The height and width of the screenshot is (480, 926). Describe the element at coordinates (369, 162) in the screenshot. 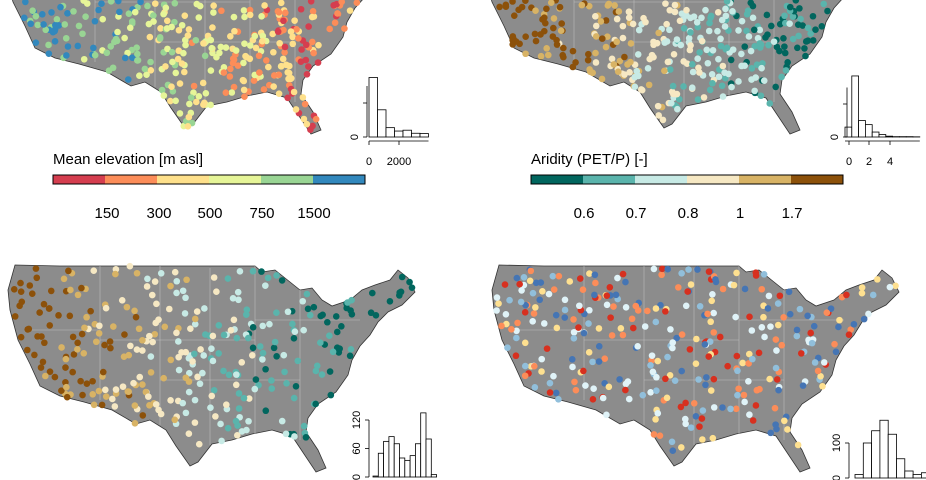

I see `x-tick-label: 0` at that location.